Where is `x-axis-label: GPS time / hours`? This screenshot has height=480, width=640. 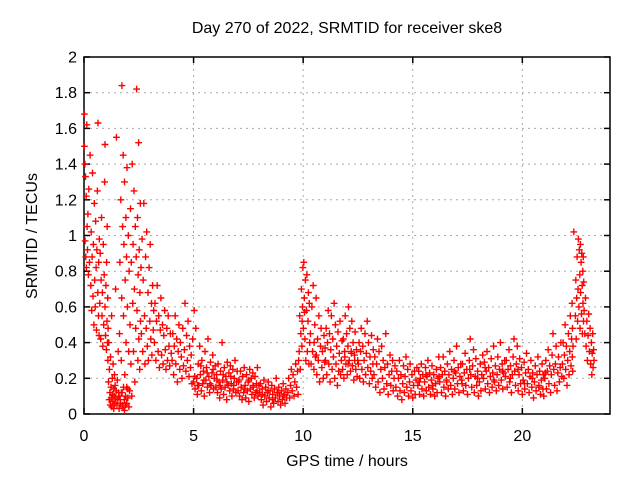 x-axis-label: GPS time / hours is located at coordinates (347, 461).